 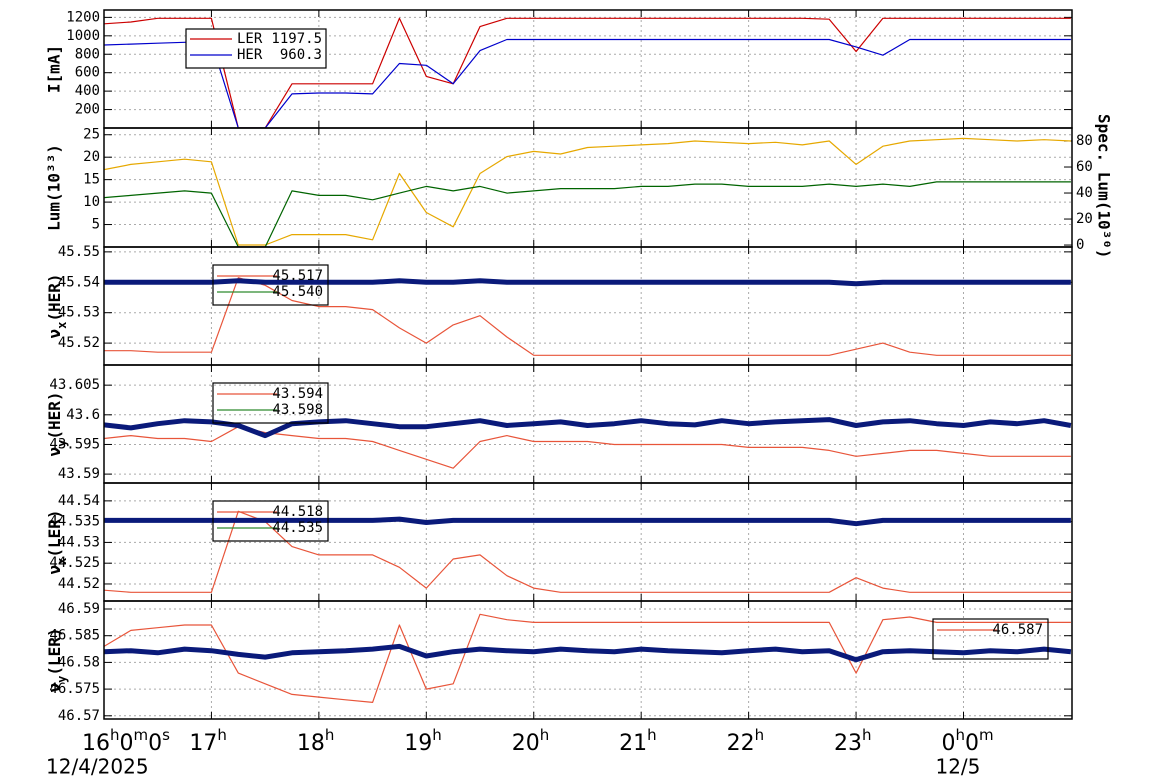 I want to click on x-tick-label: 17h, so click(x=208, y=741).